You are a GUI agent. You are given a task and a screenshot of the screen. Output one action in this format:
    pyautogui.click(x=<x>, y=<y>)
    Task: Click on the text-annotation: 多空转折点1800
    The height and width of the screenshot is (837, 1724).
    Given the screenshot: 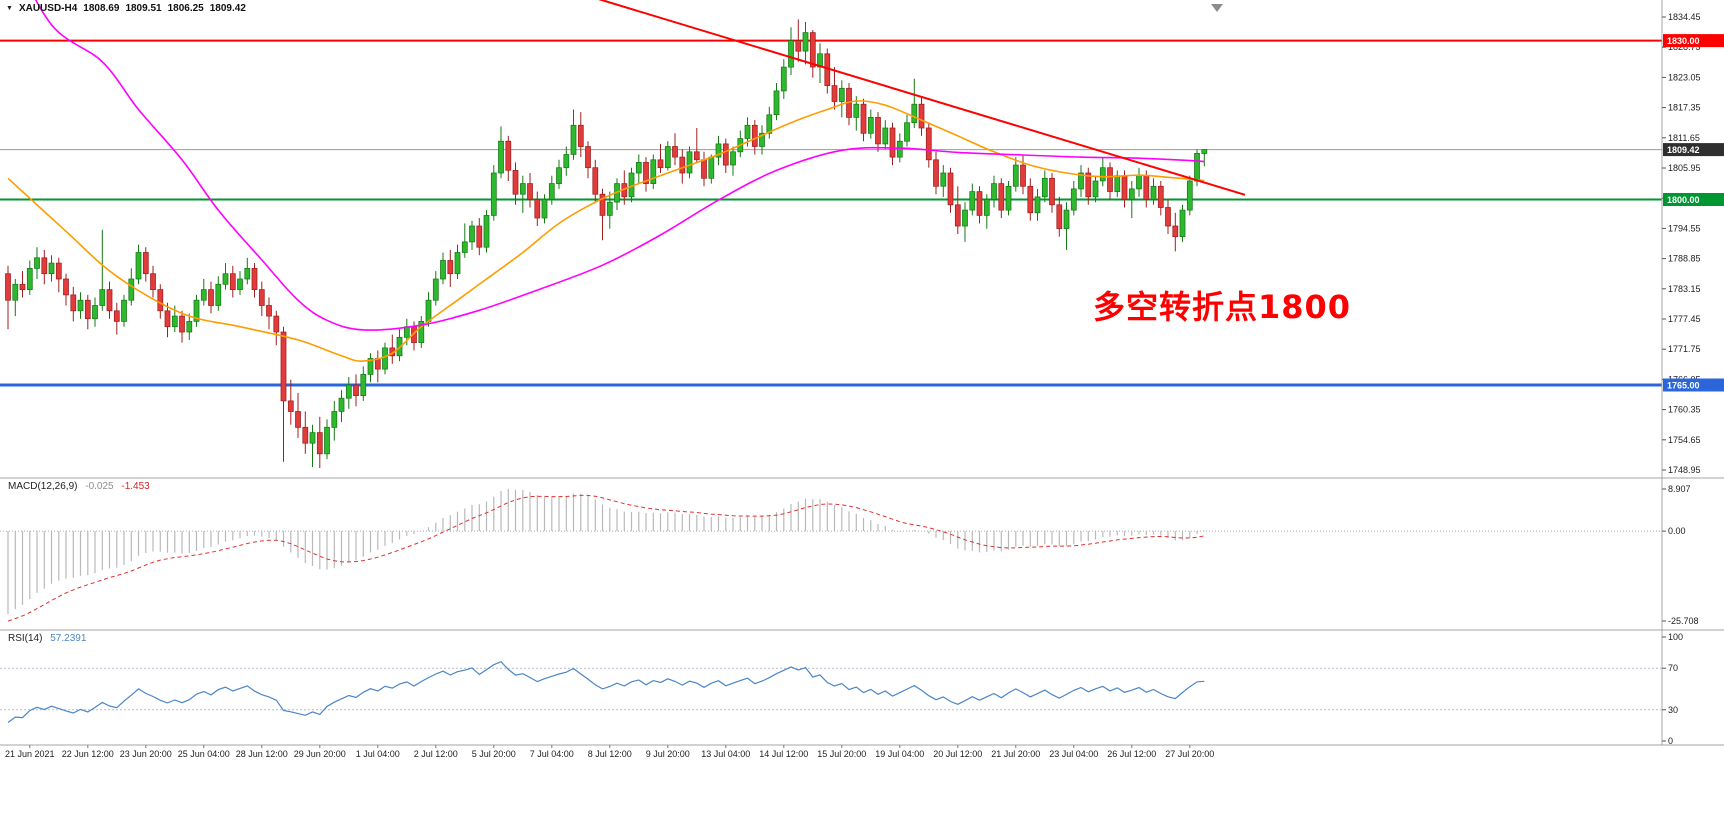 What is the action you would take?
    pyautogui.click(x=1222, y=307)
    